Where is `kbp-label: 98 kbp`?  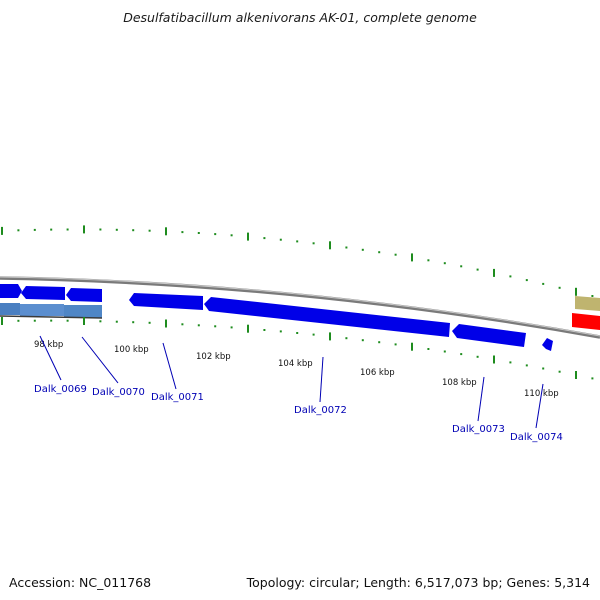
kbp-label: 98 kbp is located at coordinates (48, 345).